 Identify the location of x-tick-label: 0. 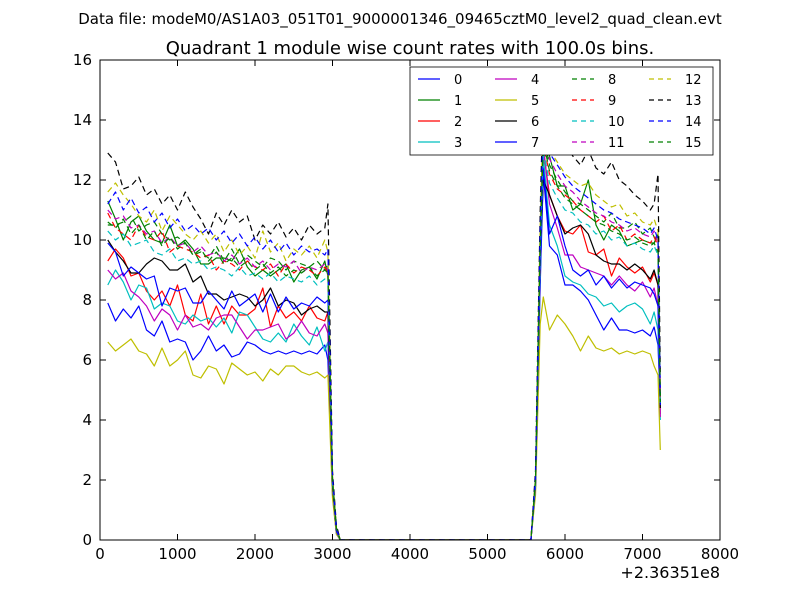
(100, 554).